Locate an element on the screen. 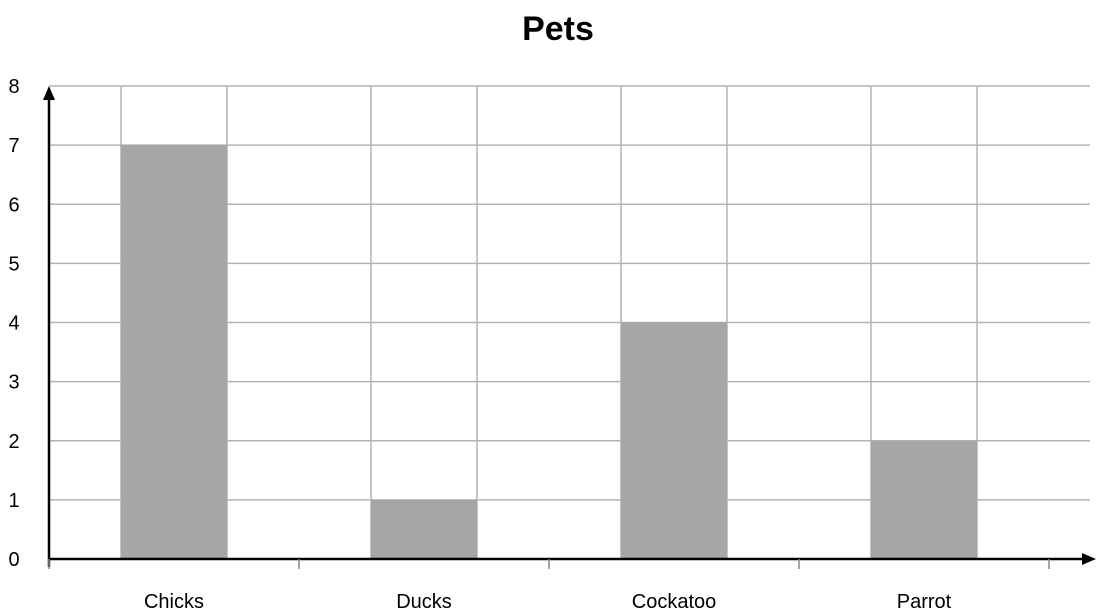  x-axis-arrow is located at coordinates (1089, 559).